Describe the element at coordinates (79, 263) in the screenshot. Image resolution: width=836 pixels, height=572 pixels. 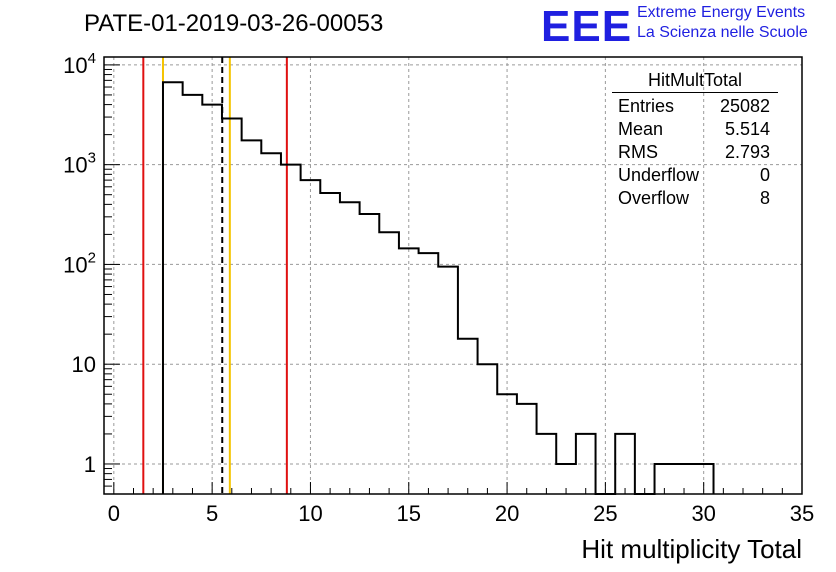
I see `y-tick-label: 10²` at that location.